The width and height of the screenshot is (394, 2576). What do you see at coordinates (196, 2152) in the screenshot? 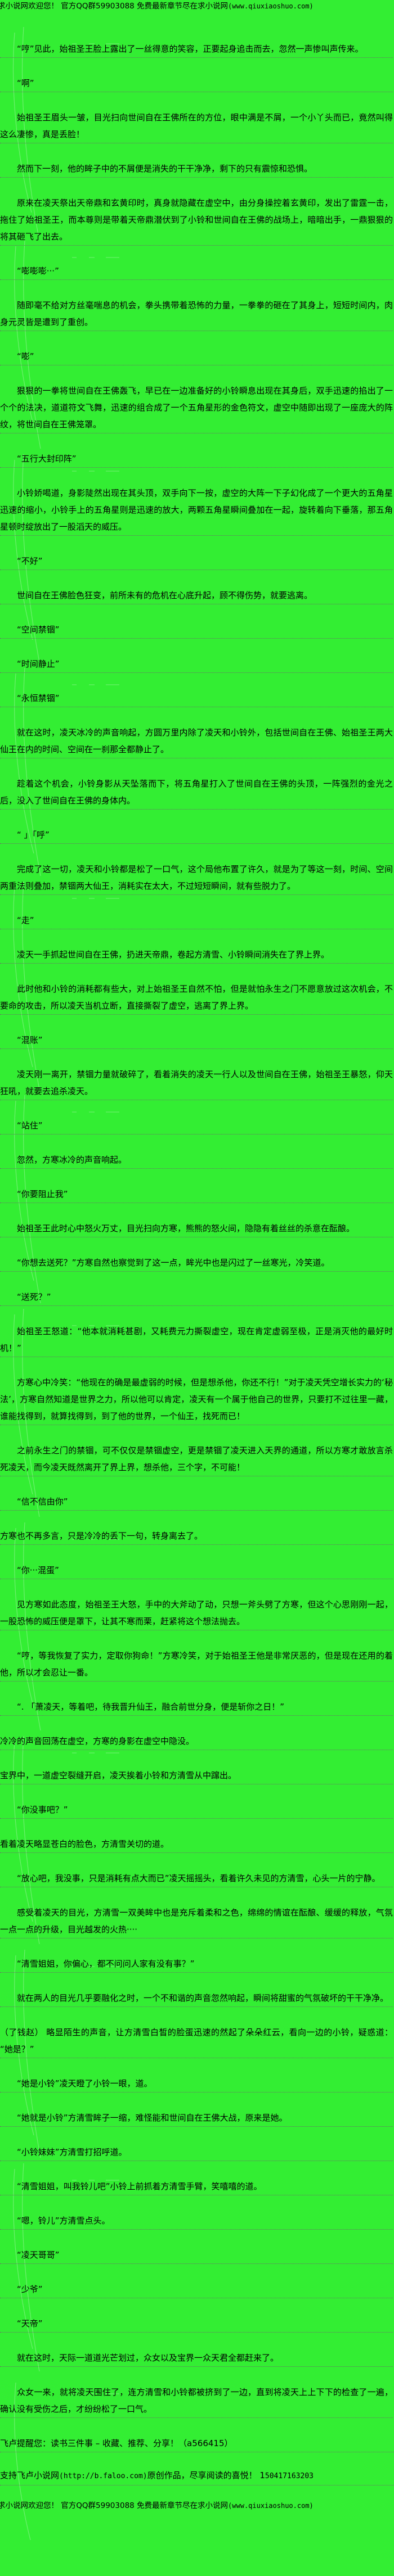
I see `chapter-paragraph: “小铃妹妹”方清雪打招呼道。` at bounding box center [196, 2152].